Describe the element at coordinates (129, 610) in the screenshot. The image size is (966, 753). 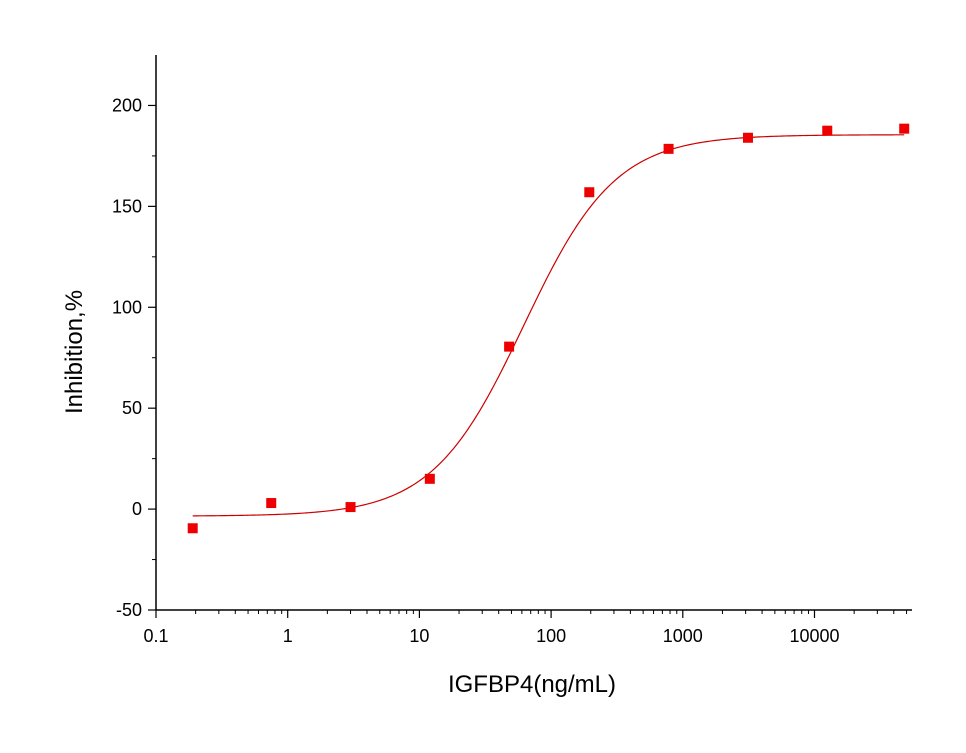
I see `y-tick-label: -50` at that location.